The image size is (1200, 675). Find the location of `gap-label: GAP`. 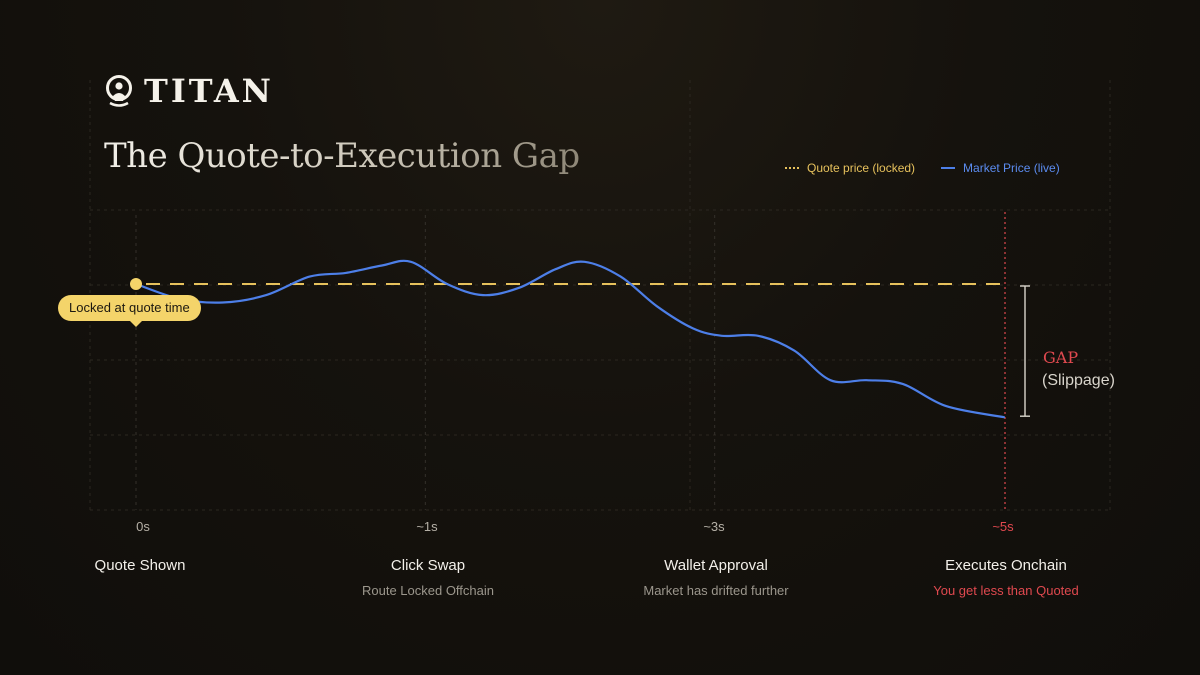

gap-label: GAP is located at coordinates (1061, 357).